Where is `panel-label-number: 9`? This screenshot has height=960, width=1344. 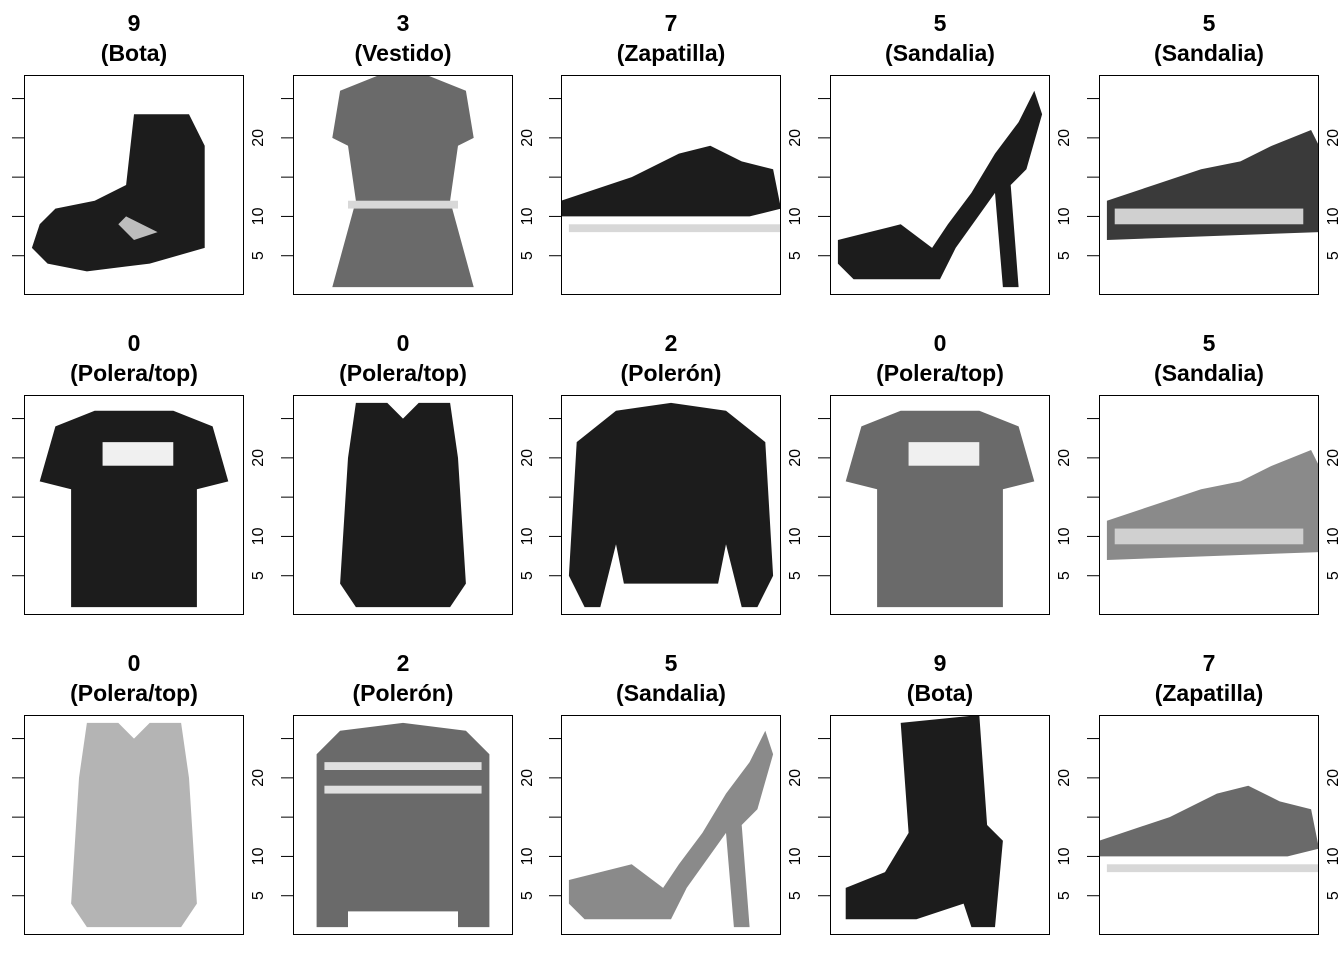
panel-label-number: 9 is located at coordinates (940, 663).